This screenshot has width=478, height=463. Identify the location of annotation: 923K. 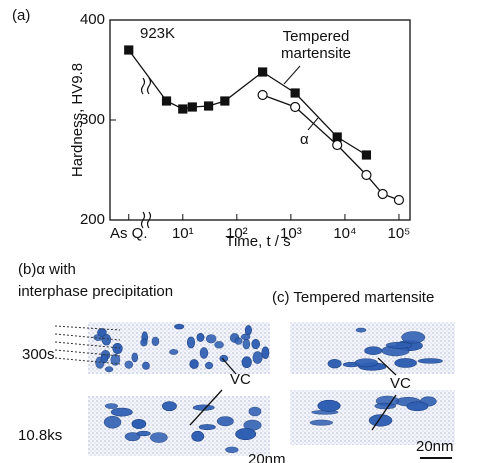
(157, 33).